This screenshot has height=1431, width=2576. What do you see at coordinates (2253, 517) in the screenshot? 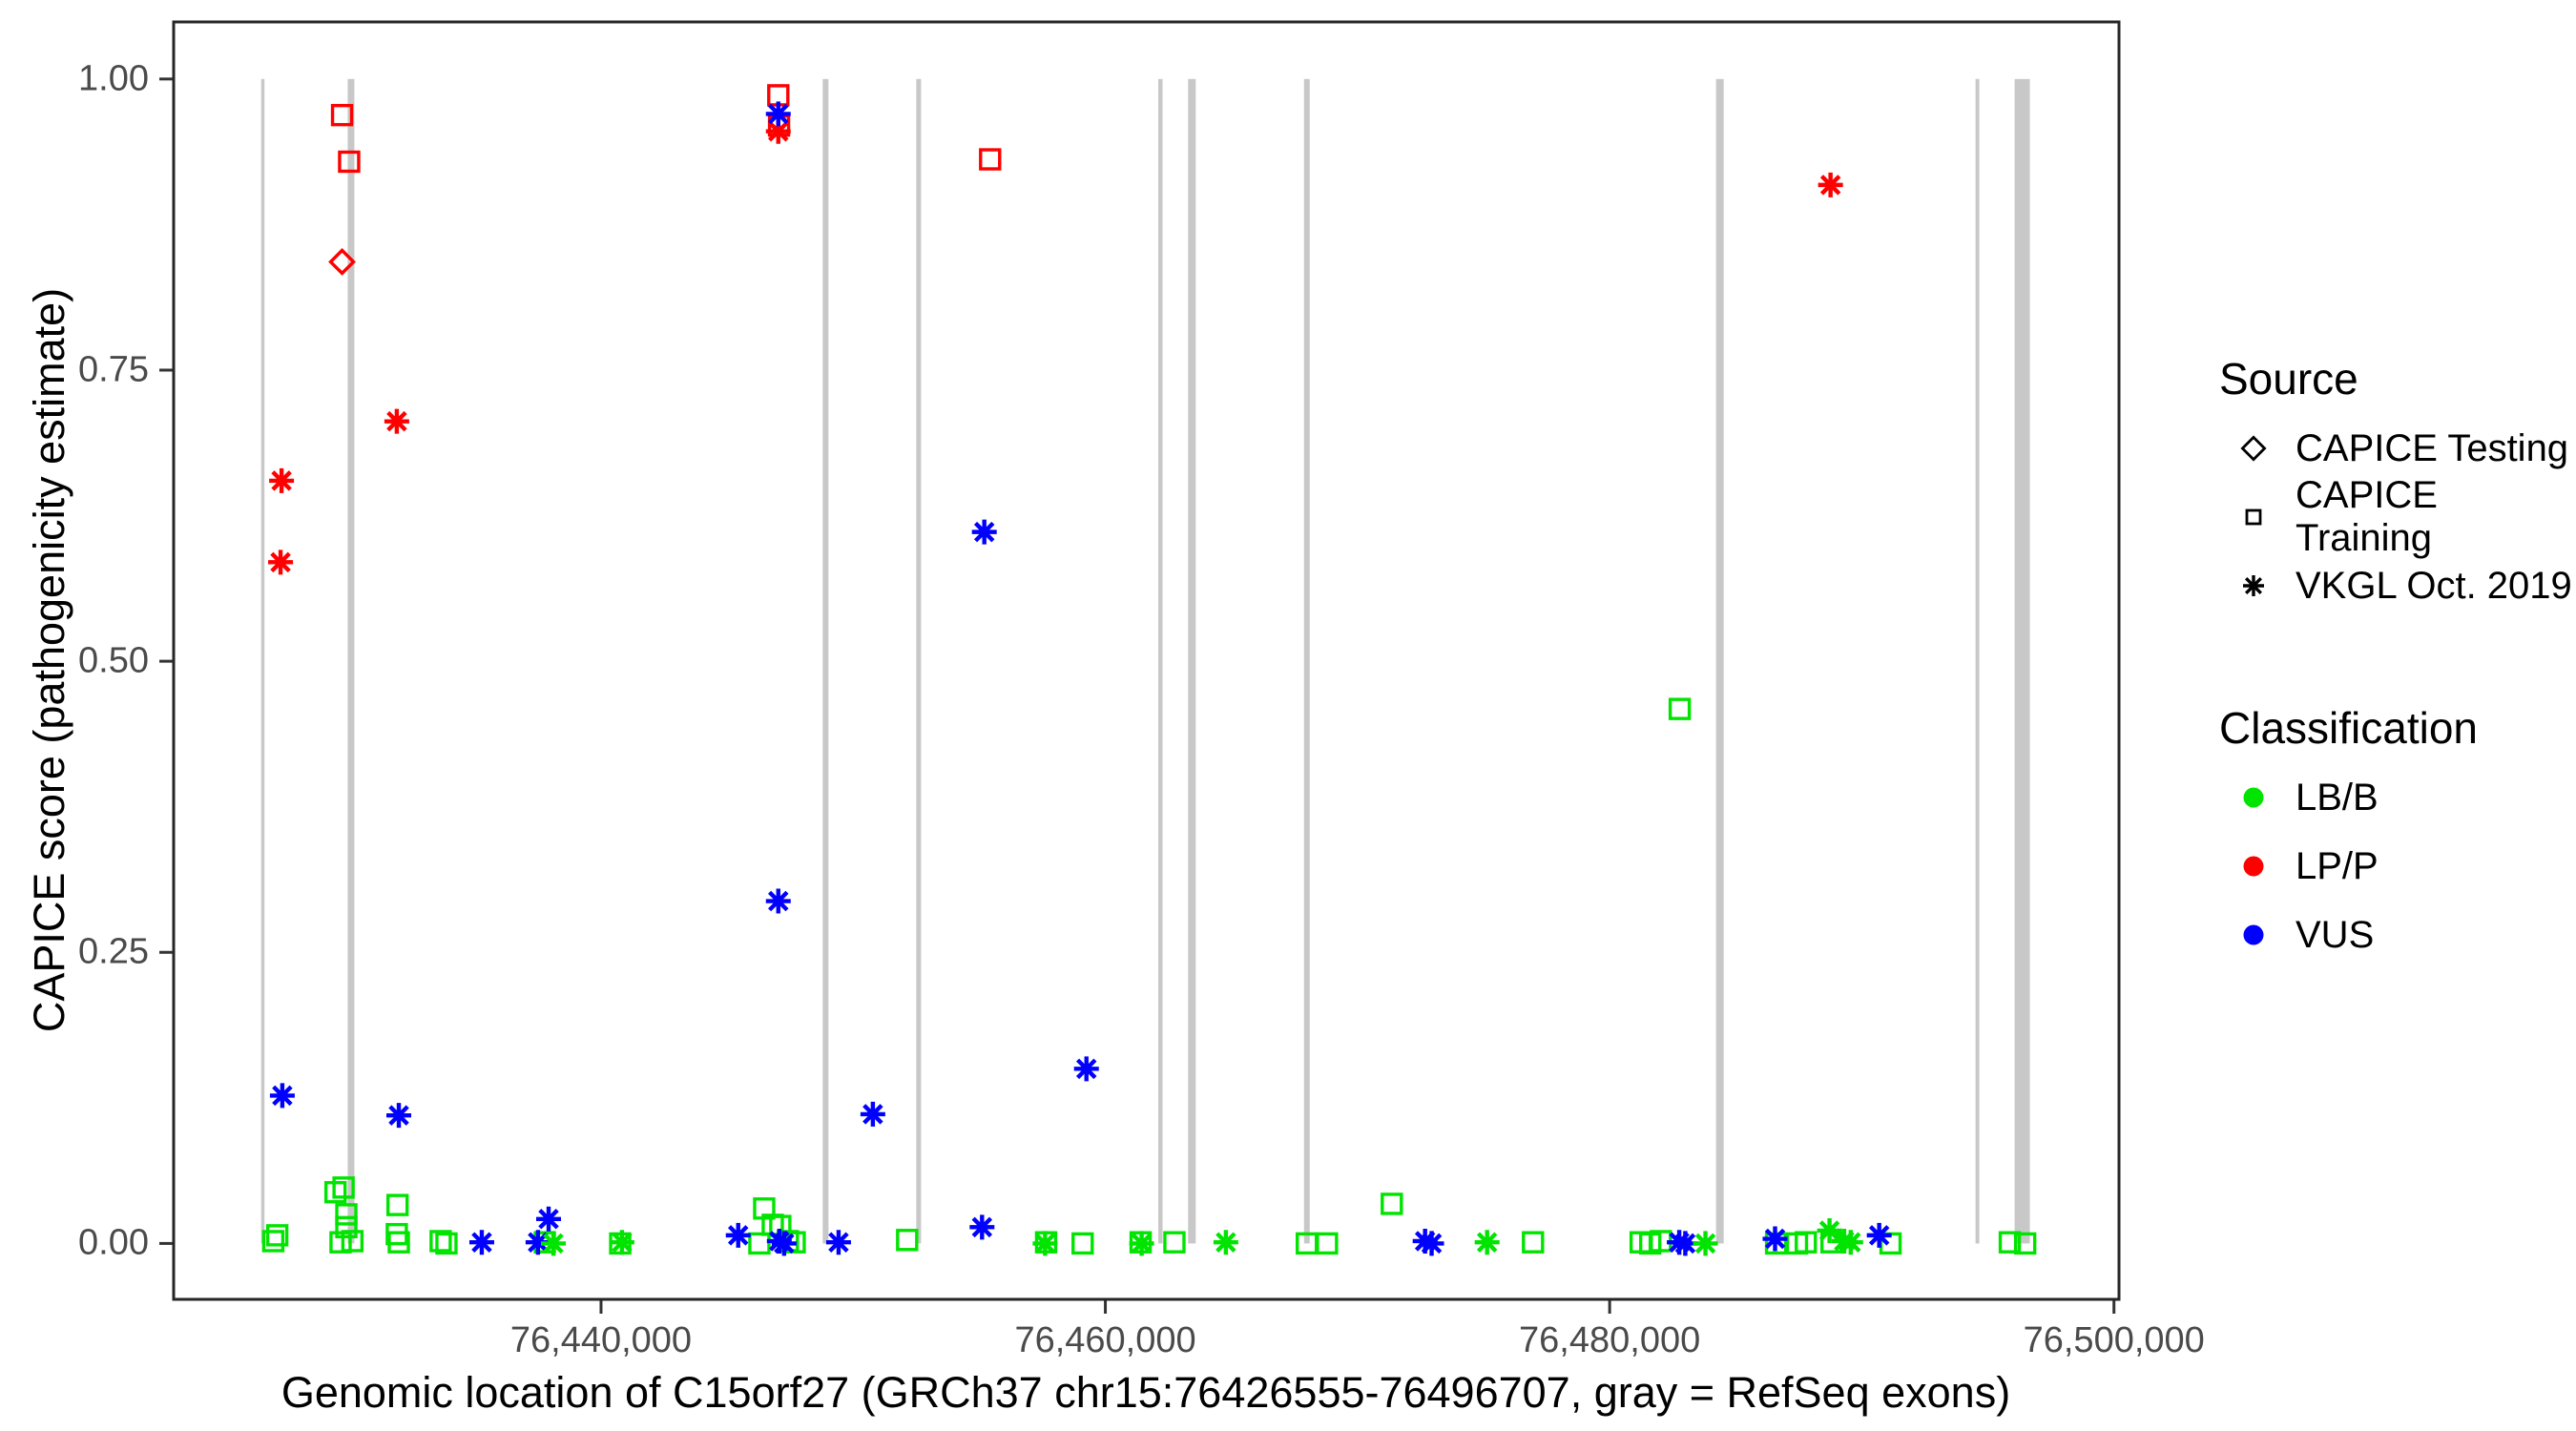
I see `square-icon` at bounding box center [2253, 517].